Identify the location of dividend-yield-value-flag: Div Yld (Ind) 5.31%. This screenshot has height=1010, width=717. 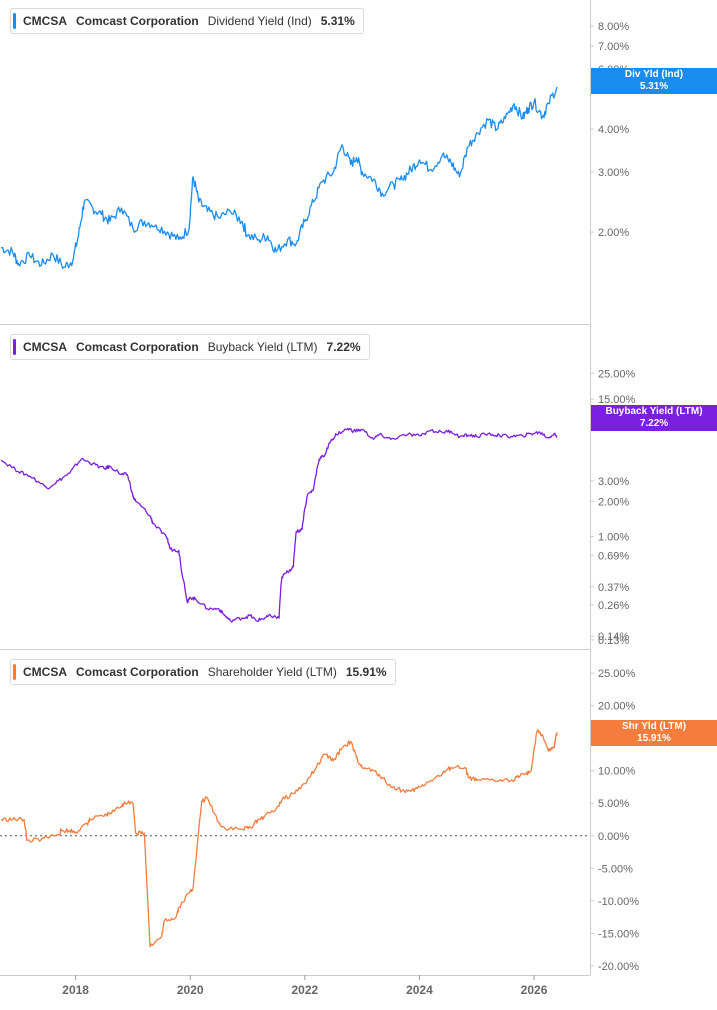
(654, 81).